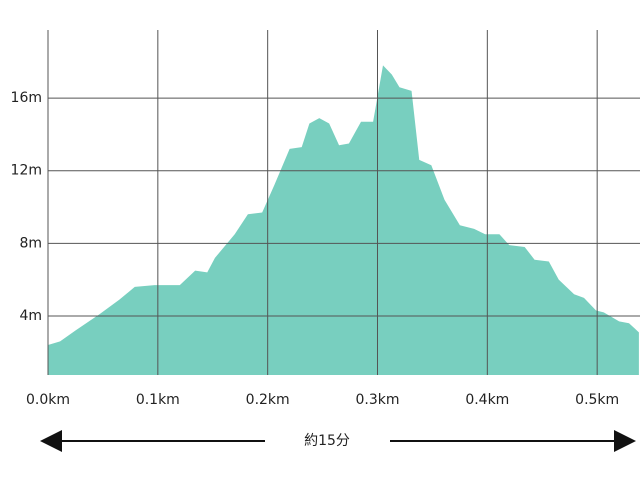 The height and width of the screenshot is (480, 640). What do you see at coordinates (51, 441) in the screenshot?
I see `arrow-head-left` at bounding box center [51, 441].